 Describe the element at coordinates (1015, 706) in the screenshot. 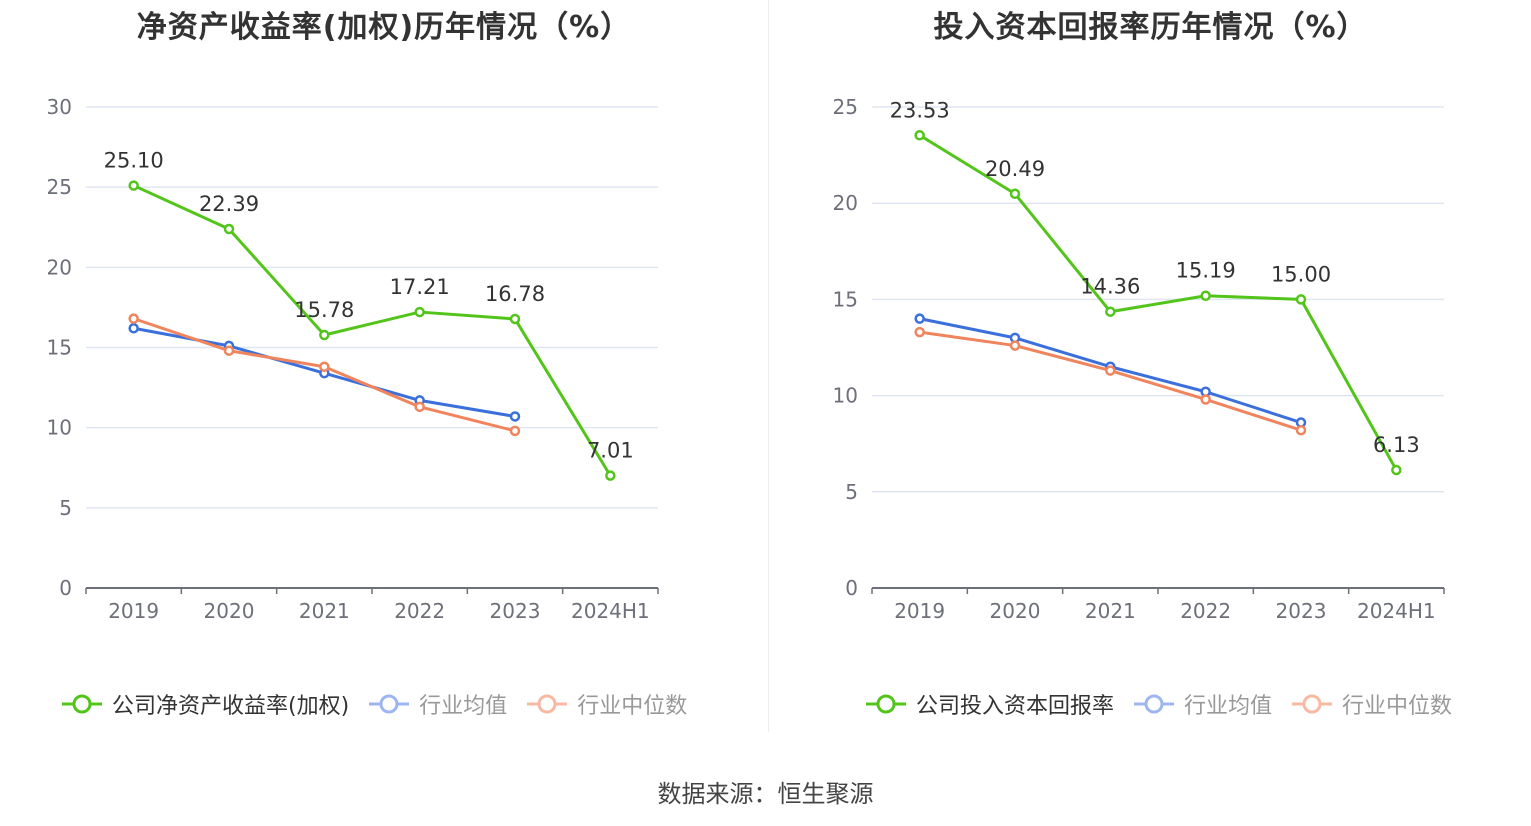

I see `legend-label: 公司投入资本回报率` at that location.